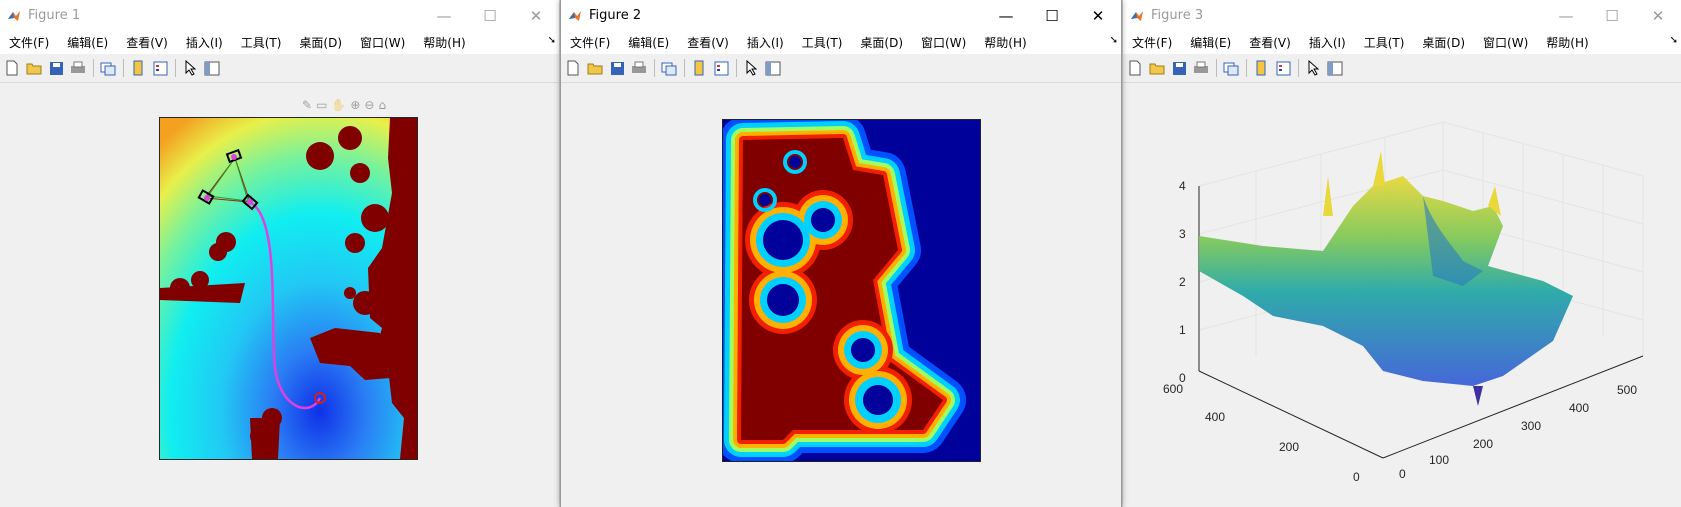  What do you see at coordinates (322, 105) in the screenshot?
I see `datatip-icon: ▭` at bounding box center [322, 105].